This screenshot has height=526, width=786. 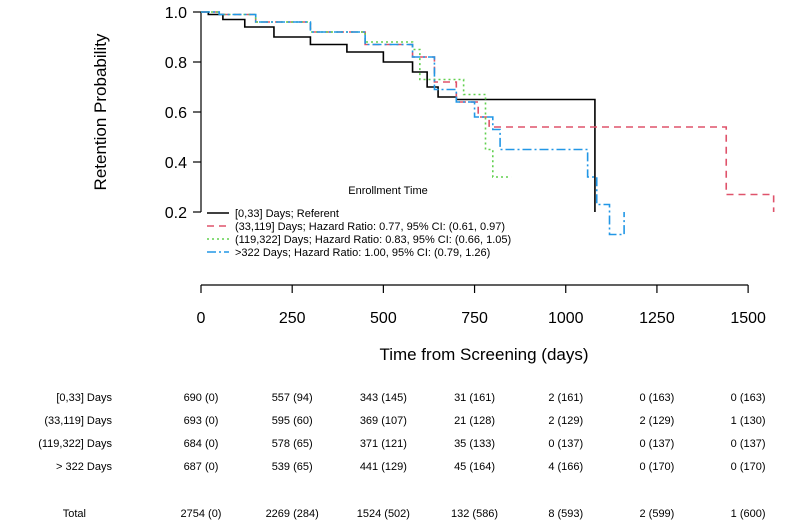 I want to click on risk-cell: 578 (65), so click(x=292, y=444).